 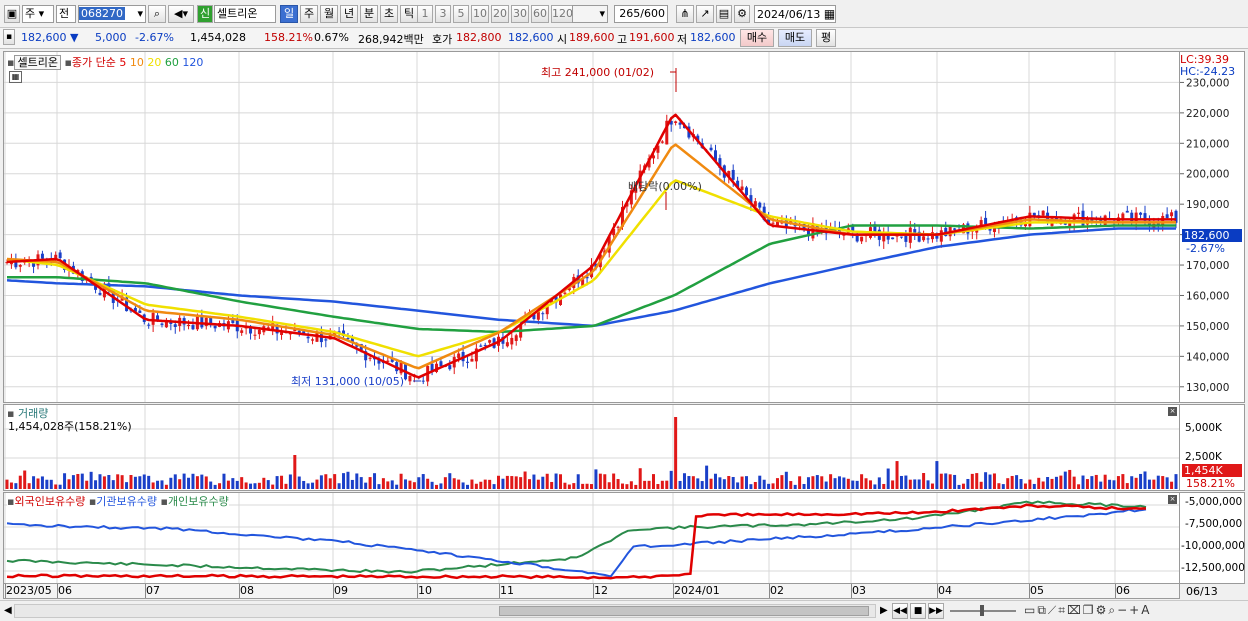 I want to click on price-legend: ▪ 셀트리온 ▪종가 단순 5 10 20 60 120, so click(x=105, y=62).